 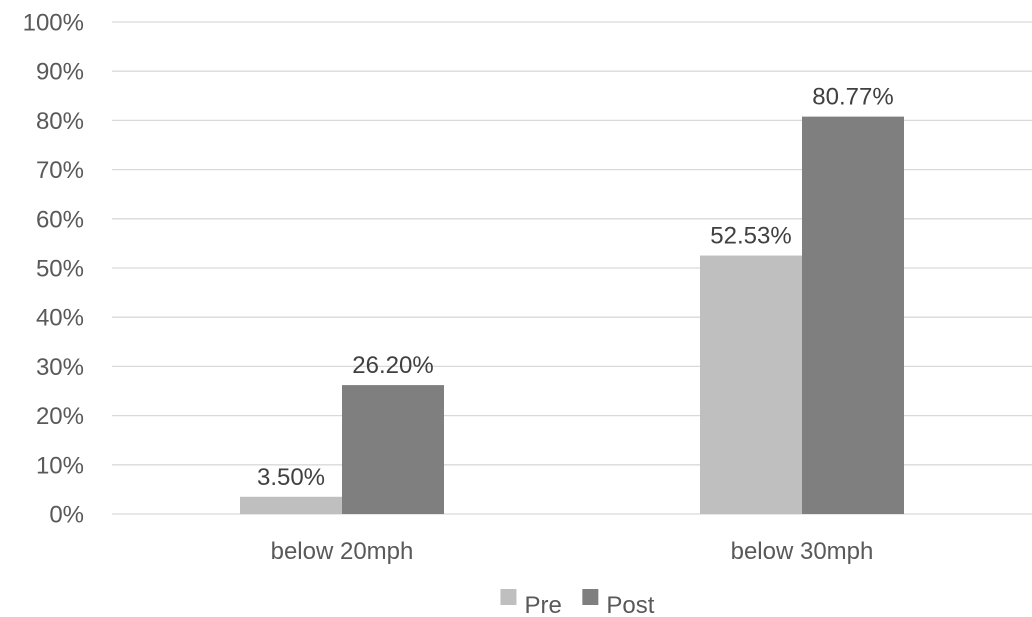 What do you see at coordinates (60, 121) in the screenshot?
I see `y-tick-label: 80%` at bounding box center [60, 121].